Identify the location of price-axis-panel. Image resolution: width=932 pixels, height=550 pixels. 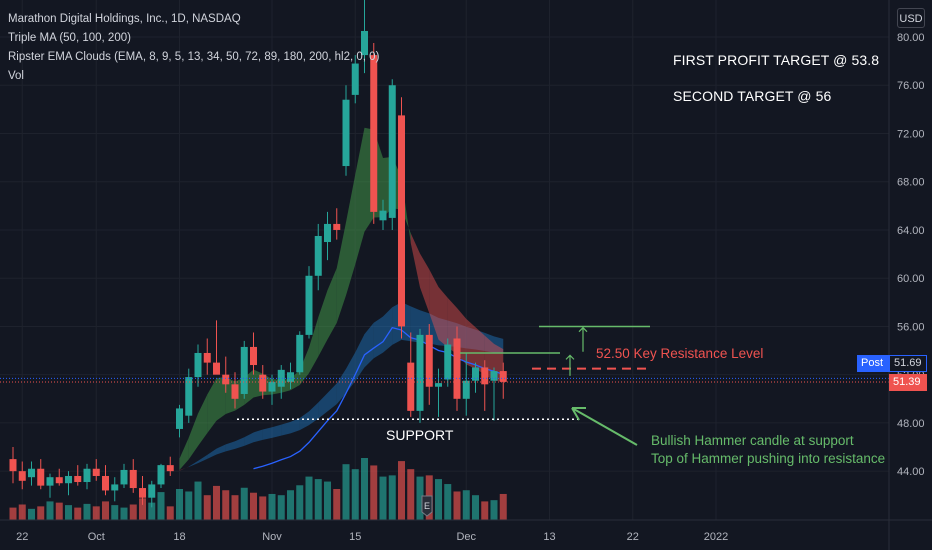
(910, 275).